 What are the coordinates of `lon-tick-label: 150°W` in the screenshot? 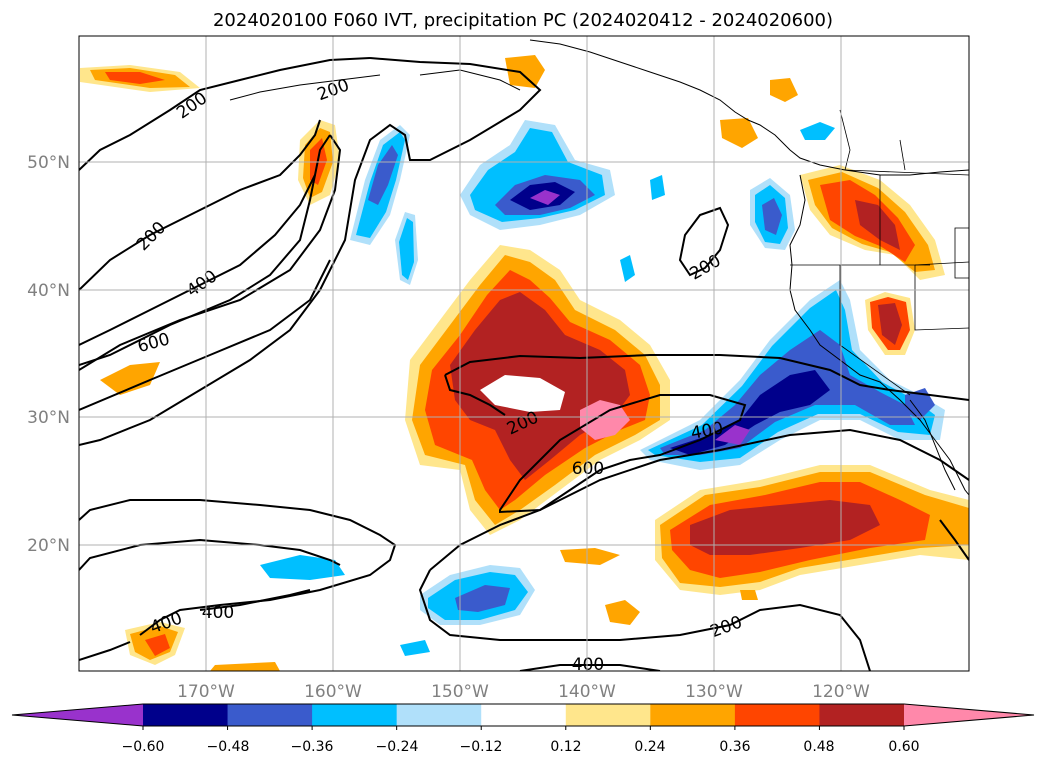 It's located at (460, 692).